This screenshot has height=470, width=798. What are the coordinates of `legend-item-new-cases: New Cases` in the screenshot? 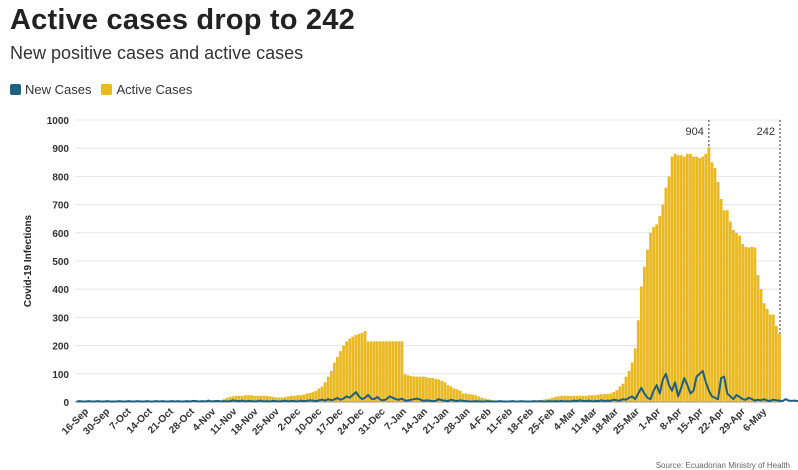 It's located at (50, 89).